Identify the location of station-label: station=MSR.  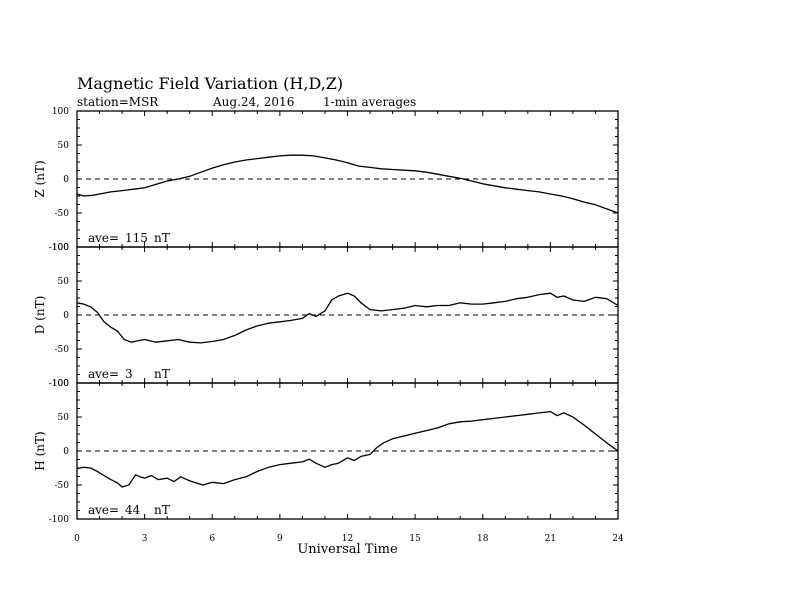
(118, 102).